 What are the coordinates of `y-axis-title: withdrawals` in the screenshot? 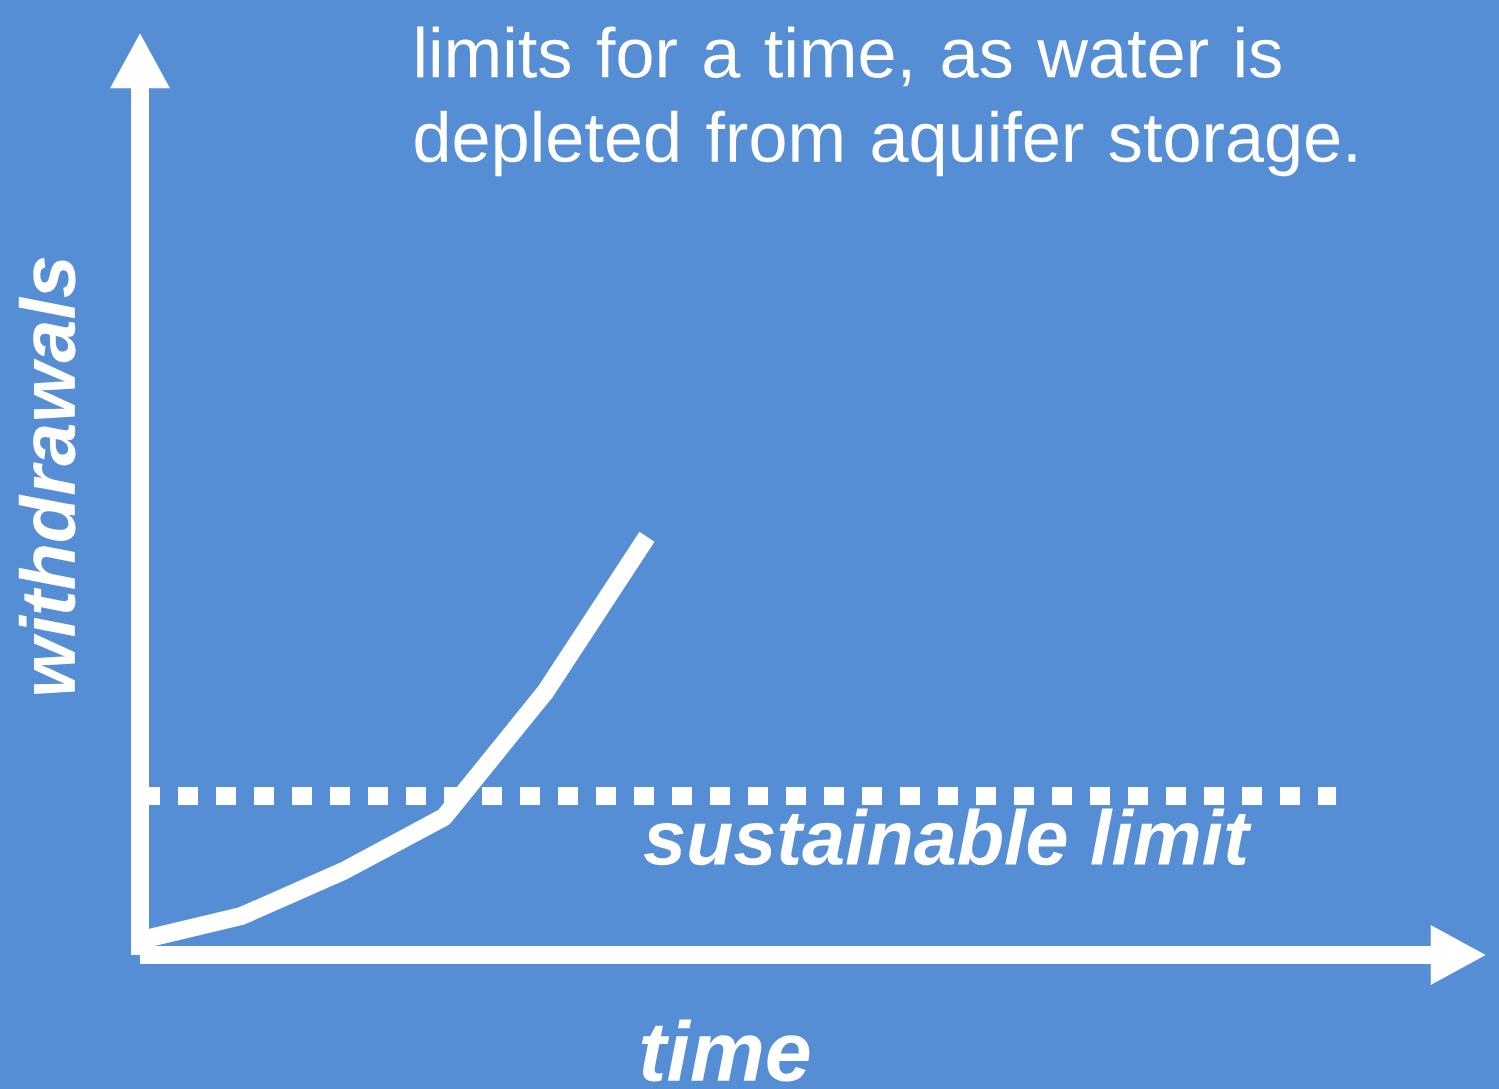 It's located at (47, 476).